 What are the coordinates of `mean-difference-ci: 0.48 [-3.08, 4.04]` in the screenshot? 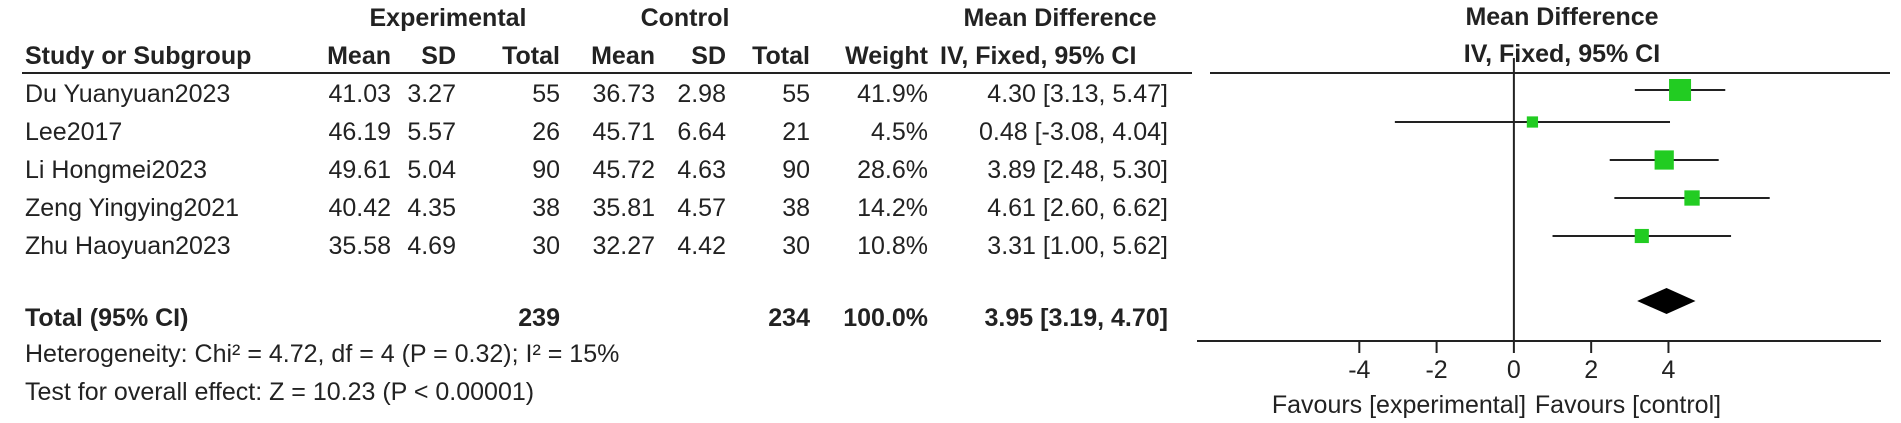 It's located at (1073, 132).